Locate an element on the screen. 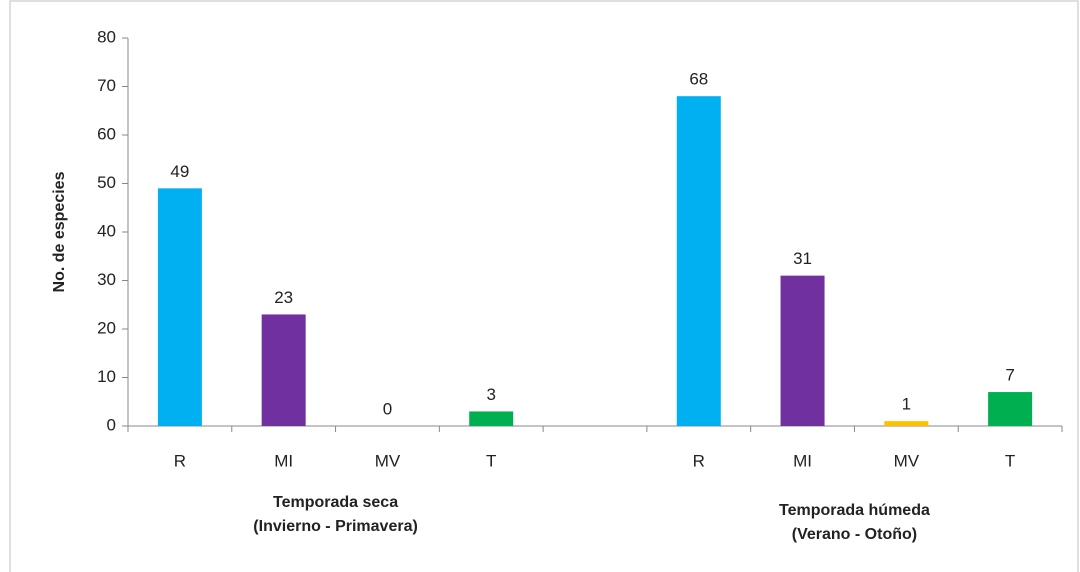 The image size is (1080, 572). y-tick-label: 80 is located at coordinates (106, 36).